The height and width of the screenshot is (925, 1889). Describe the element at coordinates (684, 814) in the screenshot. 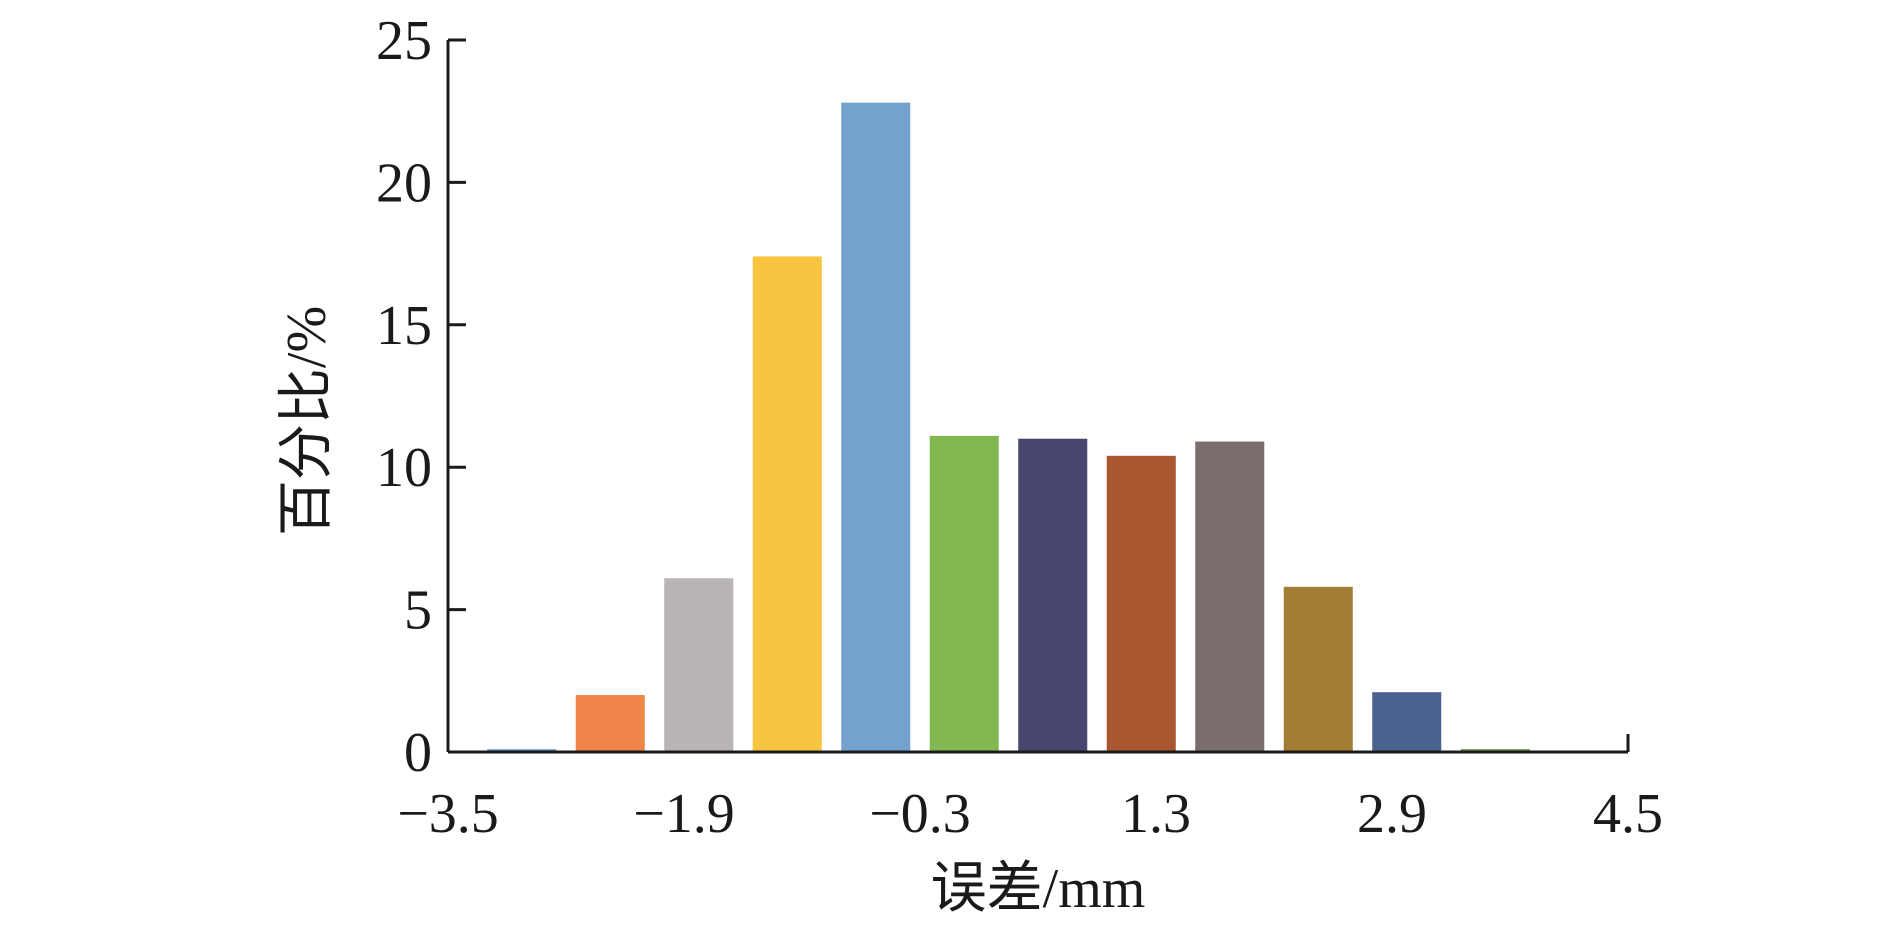

I see `x-tick-label: −1.9` at that location.